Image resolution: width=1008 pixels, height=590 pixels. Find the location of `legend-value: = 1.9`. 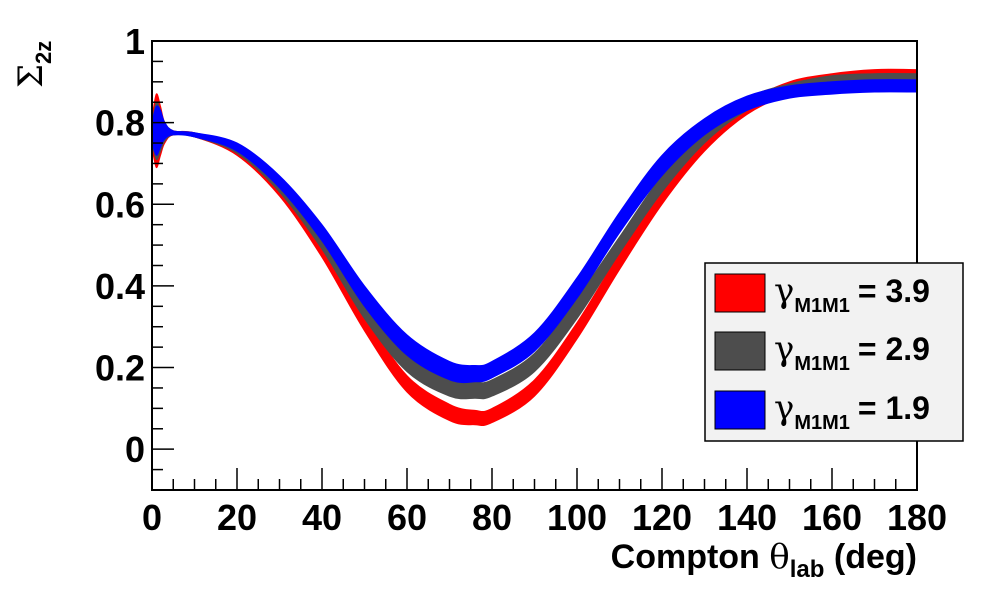

legend-value: = 1.9 is located at coordinates (894, 408).